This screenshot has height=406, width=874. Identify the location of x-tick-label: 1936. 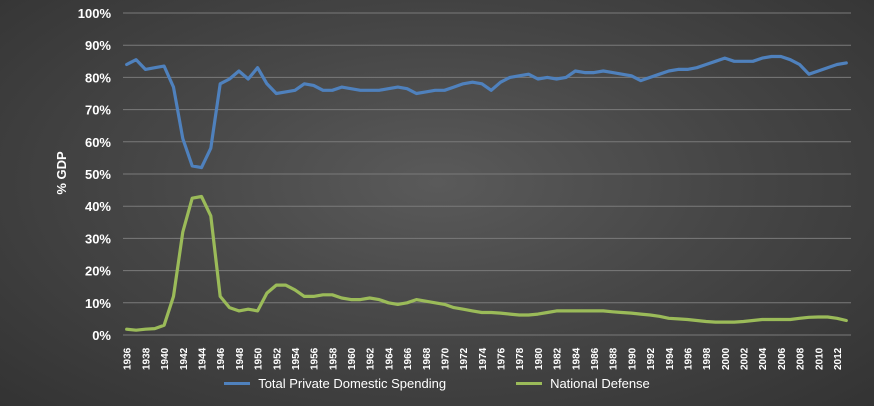
(128, 358).